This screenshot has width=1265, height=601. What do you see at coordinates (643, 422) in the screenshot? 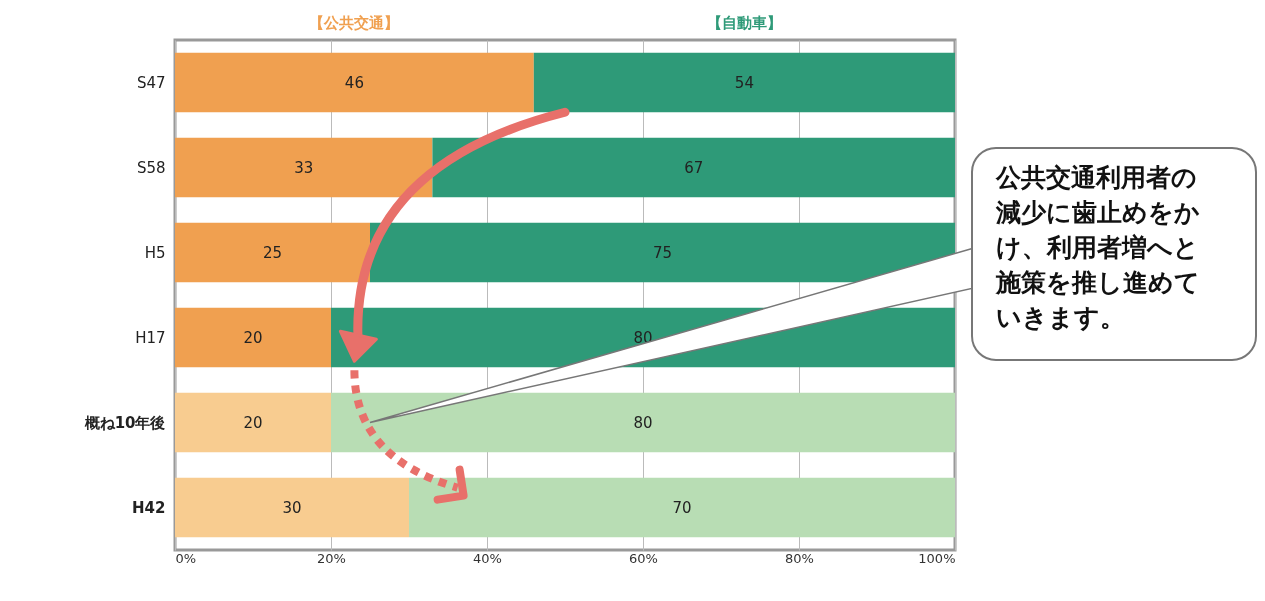
I see `data-label: 80` at bounding box center [643, 422].